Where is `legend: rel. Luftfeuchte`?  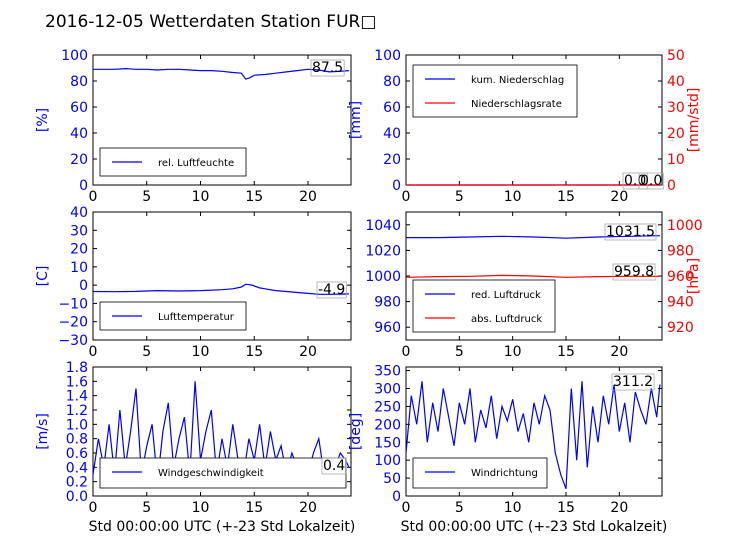
legend: rel. Luftfeuchte is located at coordinates (173, 162).